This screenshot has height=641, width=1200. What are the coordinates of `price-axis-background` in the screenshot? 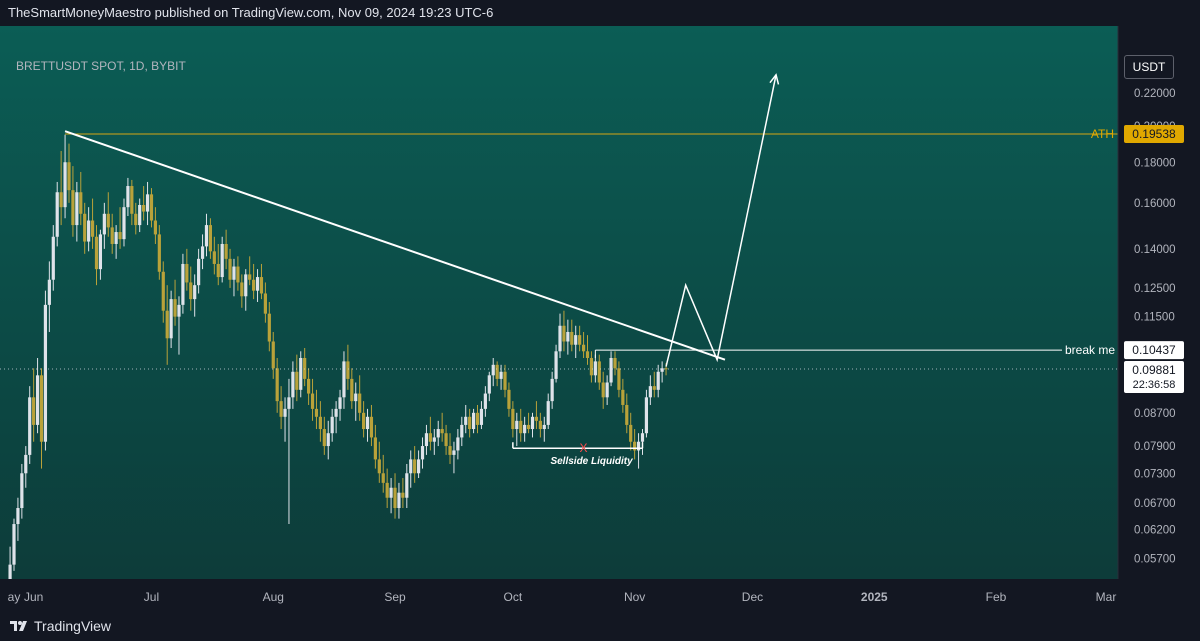 It's located at (1159, 318).